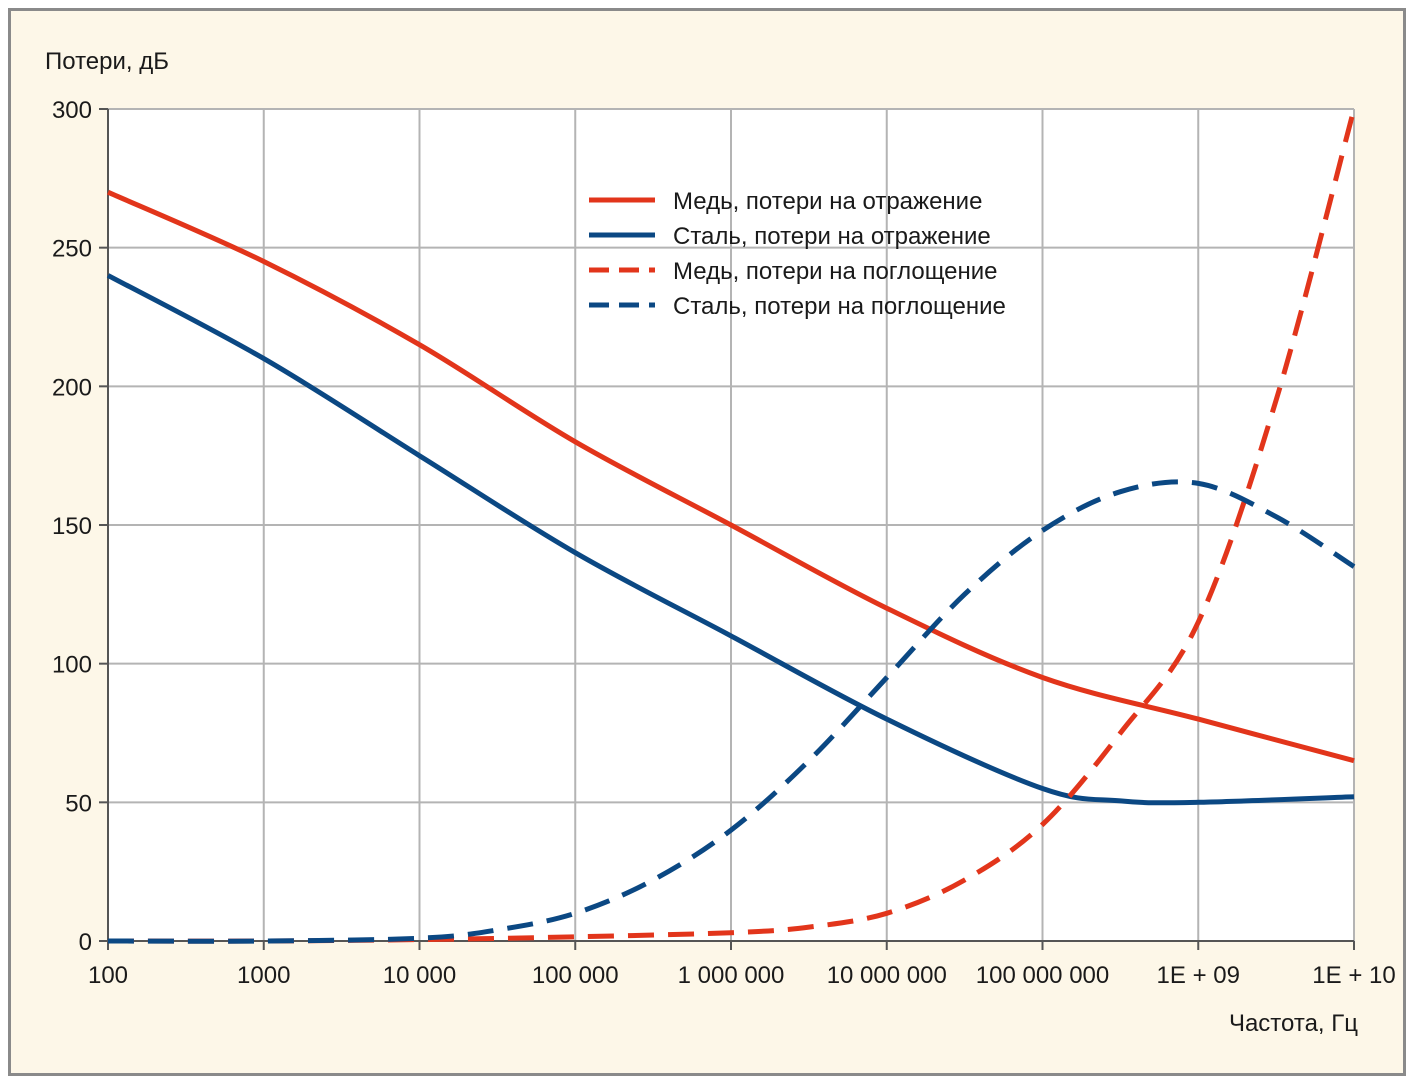  I want to click on y-tick-label: 300, so click(72, 110).